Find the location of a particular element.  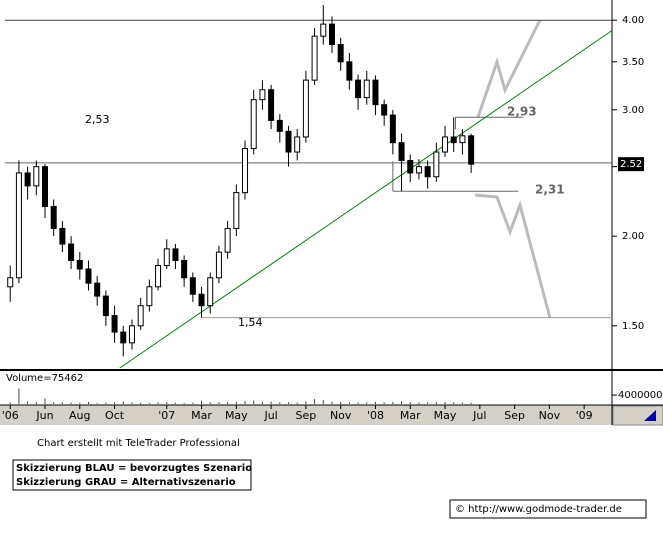

corner-icon is located at coordinates (650, 415).